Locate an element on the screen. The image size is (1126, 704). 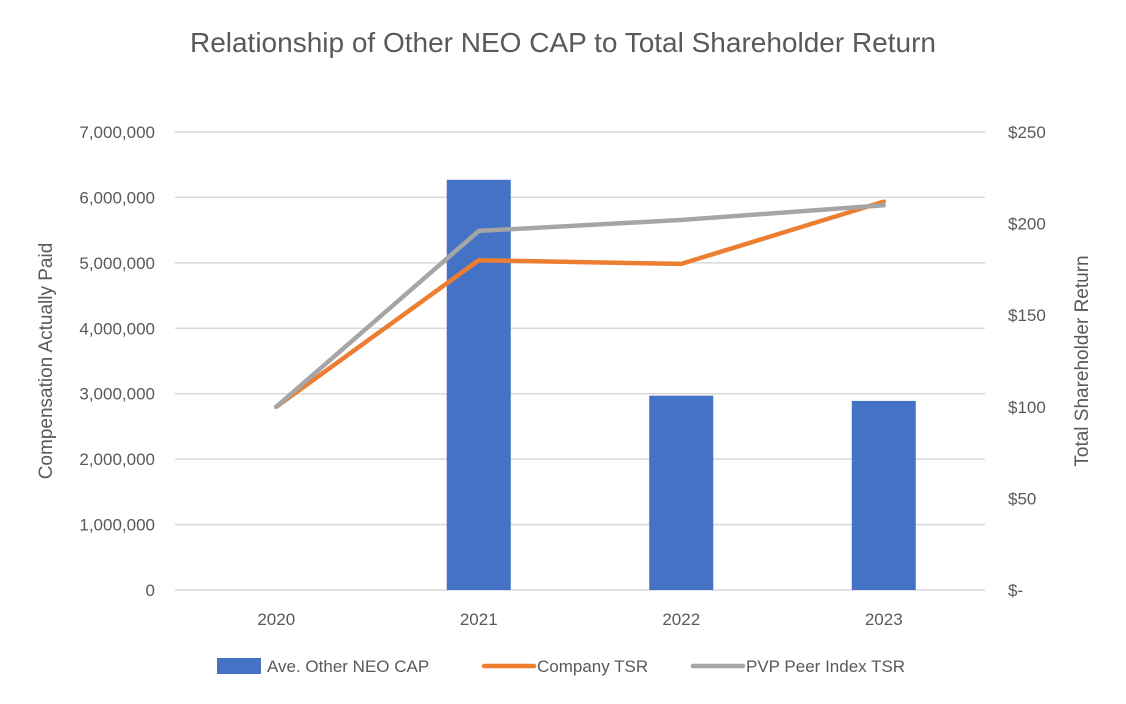
y-tick-label: 2,000,000 is located at coordinates (117, 459).